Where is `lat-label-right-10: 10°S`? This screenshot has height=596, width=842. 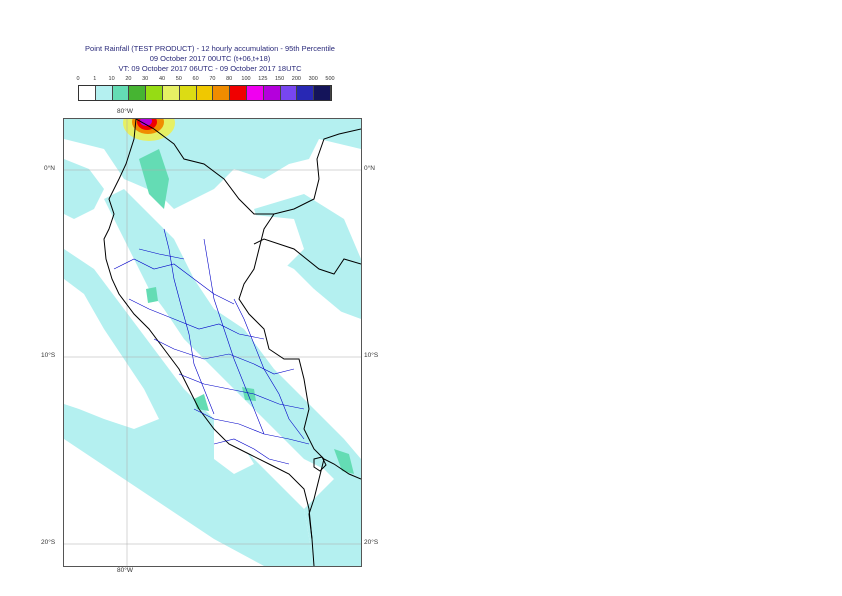 lat-label-right-10: 10°S is located at coordinates (371, 355).